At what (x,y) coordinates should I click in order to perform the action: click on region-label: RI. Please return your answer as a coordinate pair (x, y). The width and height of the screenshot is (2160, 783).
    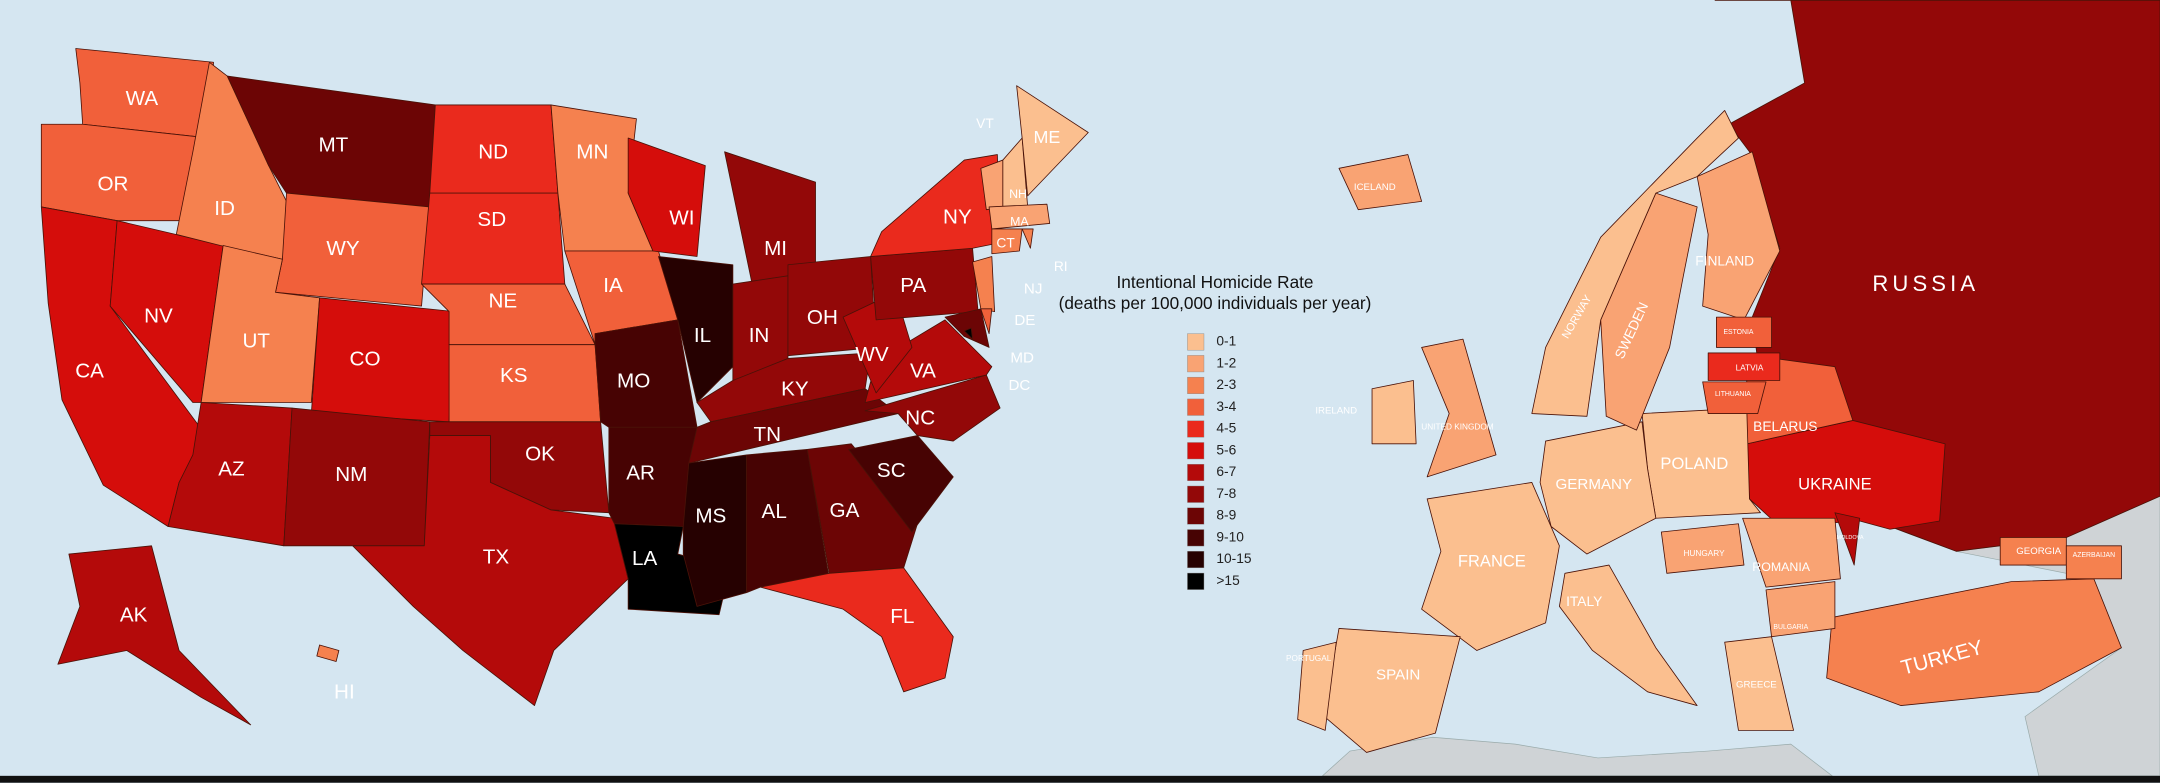
    Looking at the image, I should click on (1061, 266).